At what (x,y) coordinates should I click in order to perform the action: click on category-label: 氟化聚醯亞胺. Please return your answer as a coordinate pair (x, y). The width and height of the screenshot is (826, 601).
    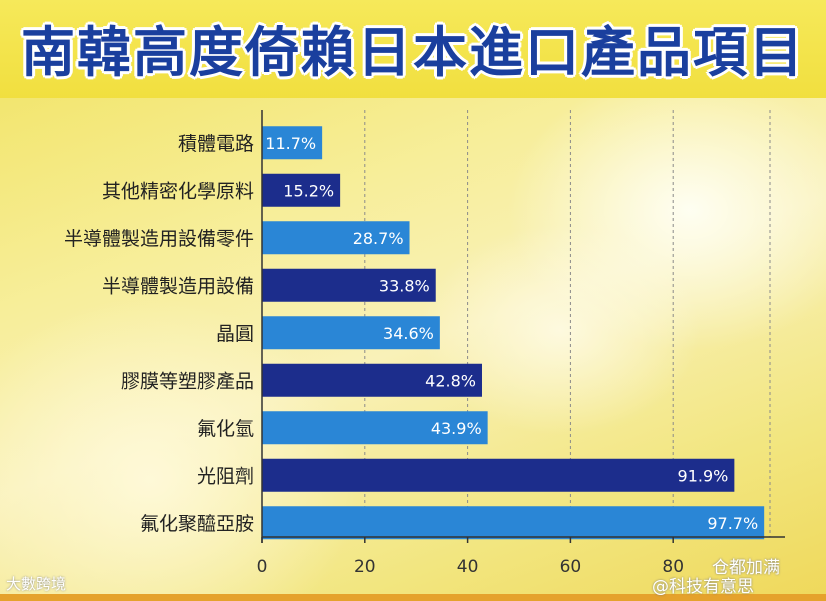
    Looking at the image, I should click on (197, 524).